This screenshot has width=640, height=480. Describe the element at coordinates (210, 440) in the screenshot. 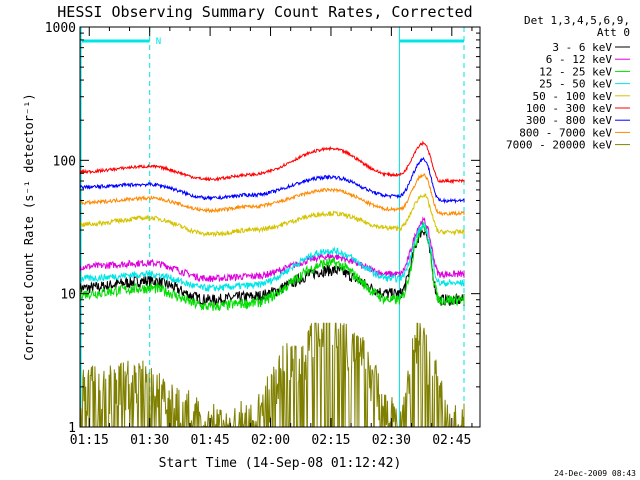

I see `x-tick-label: 01:45` at that location.